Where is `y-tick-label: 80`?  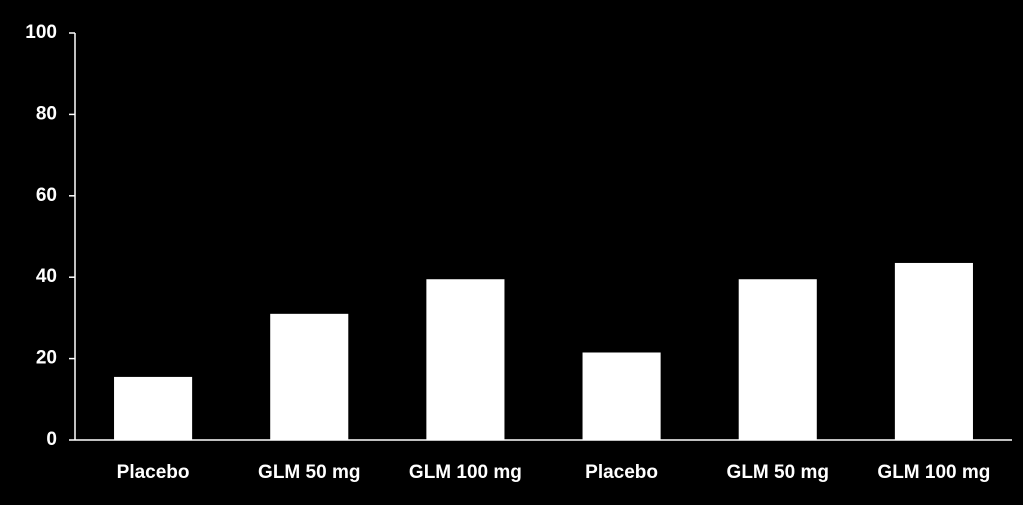 y-tick-label: 80 is located at coordinates (46, 113).